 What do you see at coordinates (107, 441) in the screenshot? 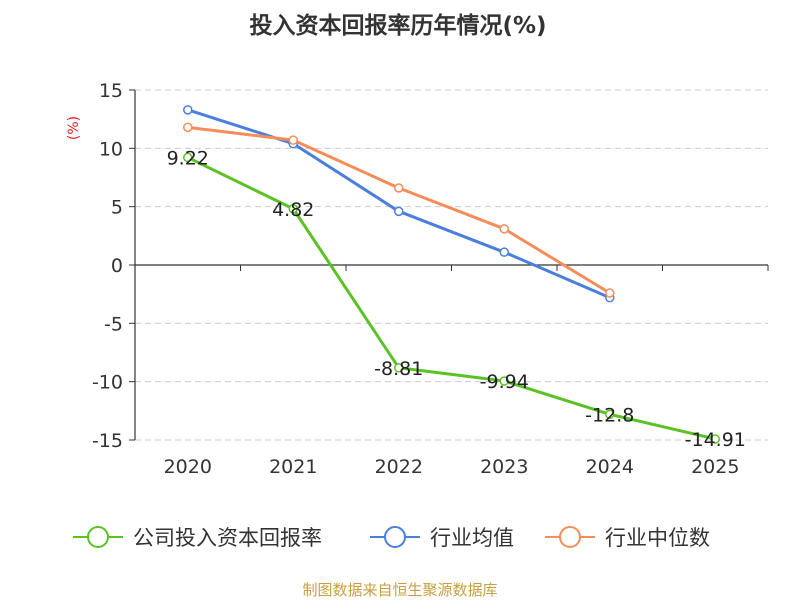
I see `y-tick-label: -15` at bounding box center [107, 441].